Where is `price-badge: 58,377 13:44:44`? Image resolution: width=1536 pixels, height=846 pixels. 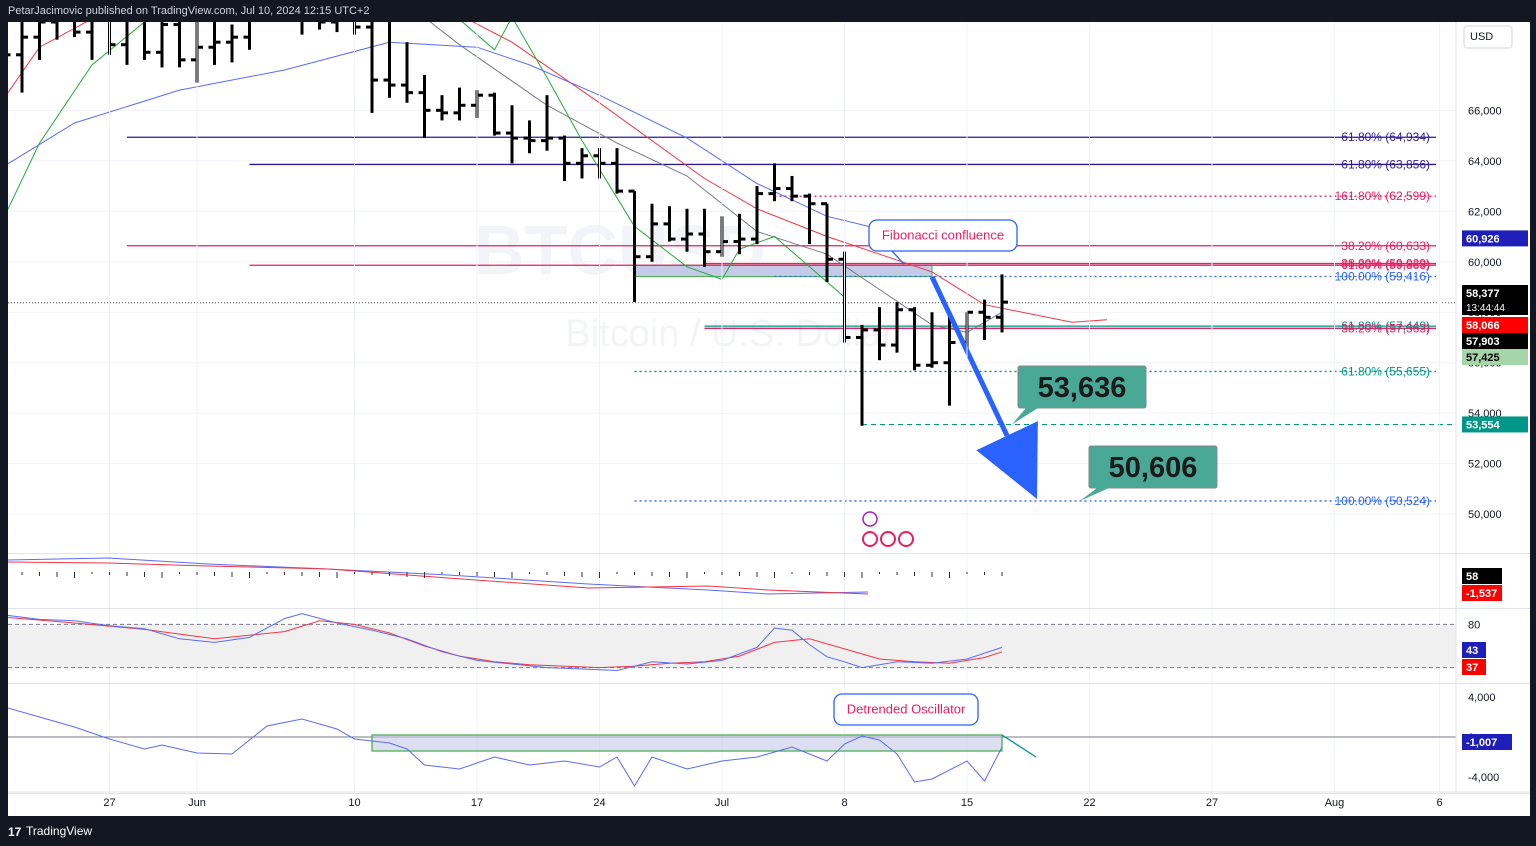
price-badge: 58,377 13:44:44 is located at coordinates (1495, 300).